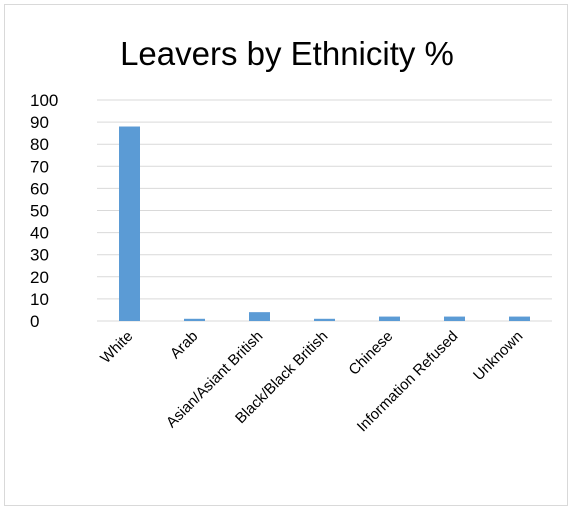 The image size is (574, 512). What do you see at coordinates (39, 255) in the screenshot?
I see `y-tick-label: 30` at bounding box center [39, 255].